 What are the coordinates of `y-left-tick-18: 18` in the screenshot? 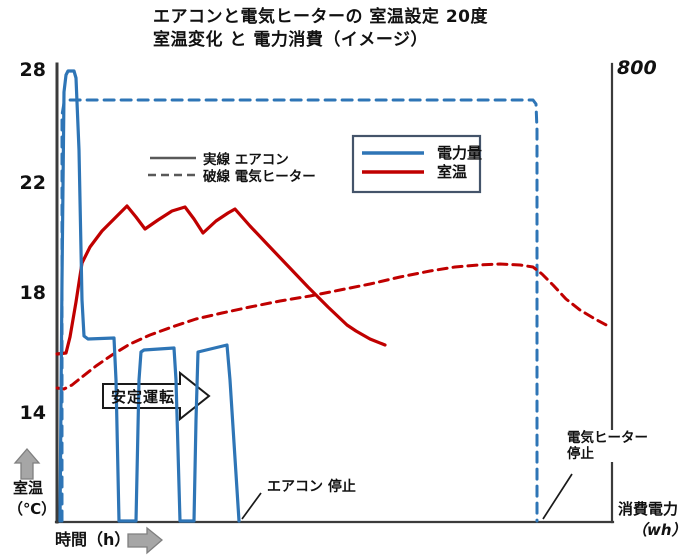 It's located at (32, 293).